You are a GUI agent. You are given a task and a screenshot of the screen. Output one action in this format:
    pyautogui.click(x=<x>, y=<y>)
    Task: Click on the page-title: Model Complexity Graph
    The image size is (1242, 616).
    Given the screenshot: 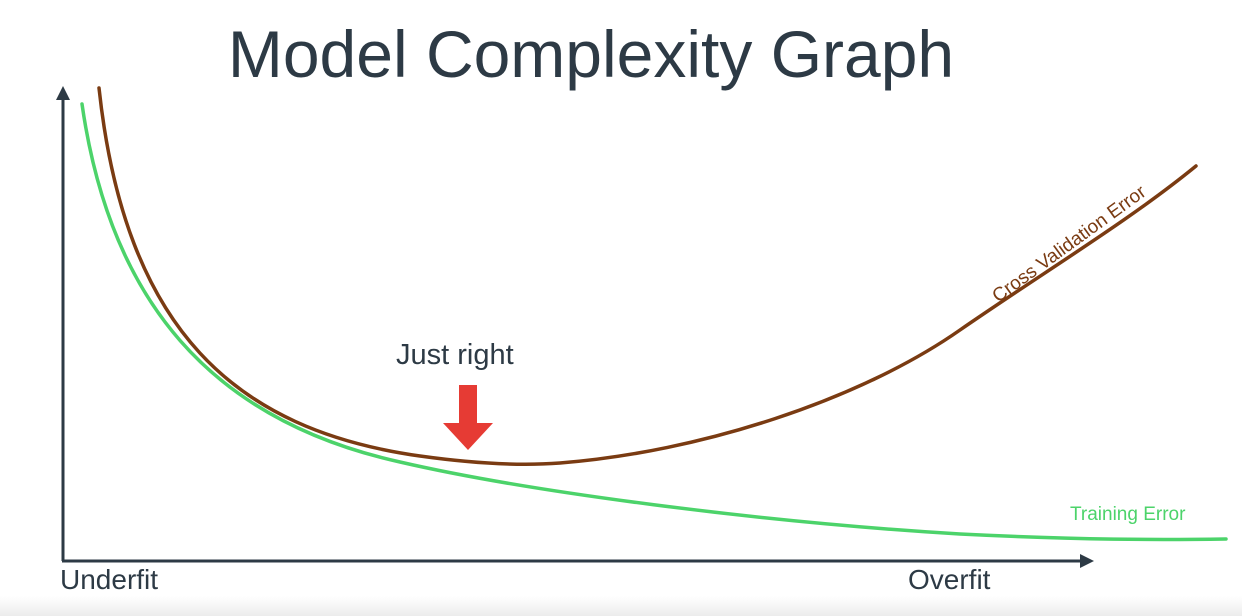 What is the action you would take?
    pyautogui.click(x=591, y=54)
    